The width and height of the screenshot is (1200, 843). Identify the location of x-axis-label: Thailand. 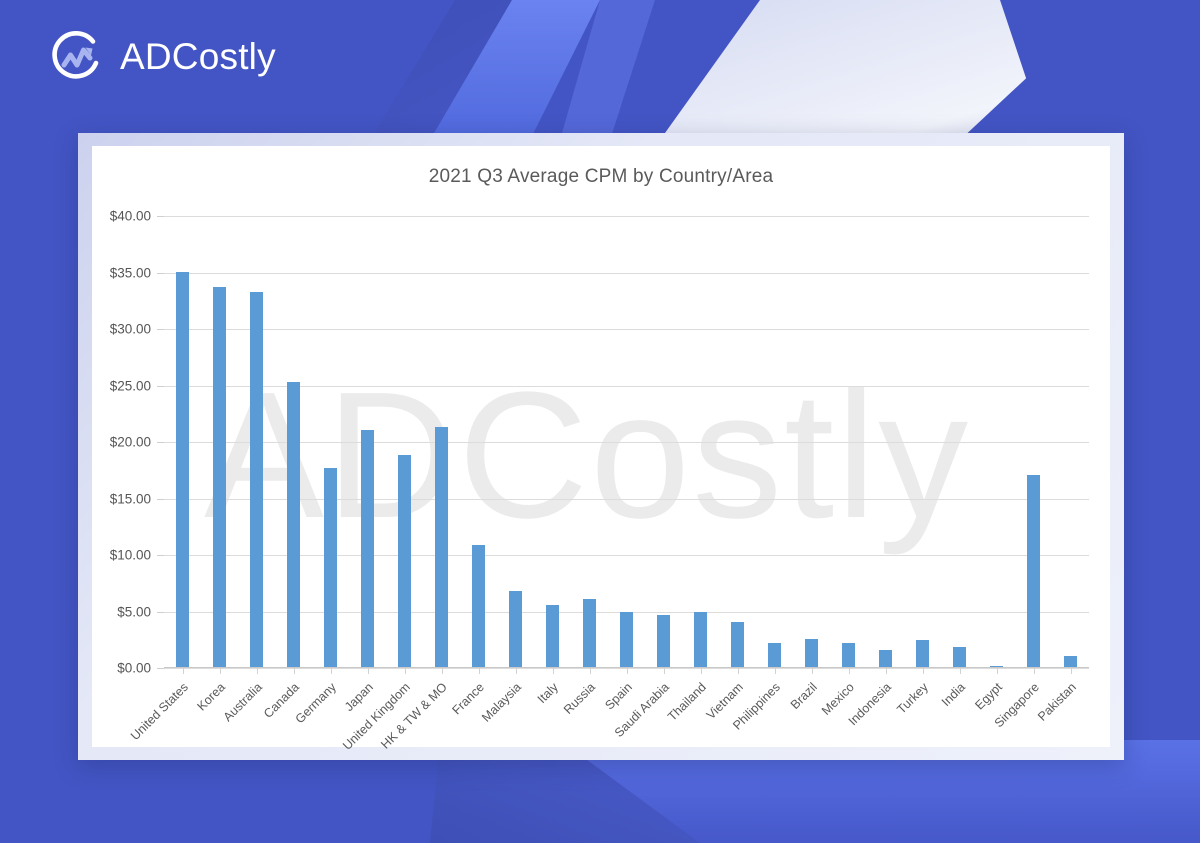
(686, 702).